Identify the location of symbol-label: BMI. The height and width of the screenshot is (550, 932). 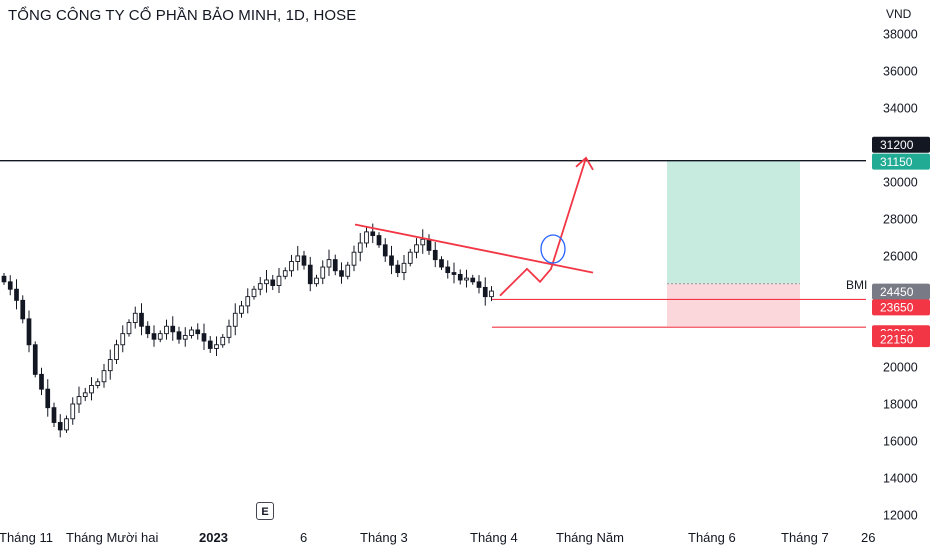
(856, 285).